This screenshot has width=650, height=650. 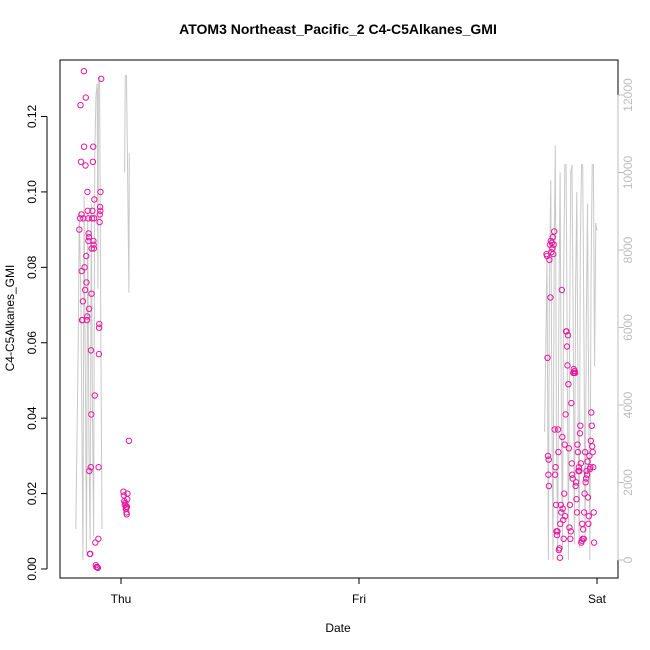 I want to click on left-axis: 0.00 0.02 0.04 0.06 0.08 0.10 0.12, so click(x=36, y=342).